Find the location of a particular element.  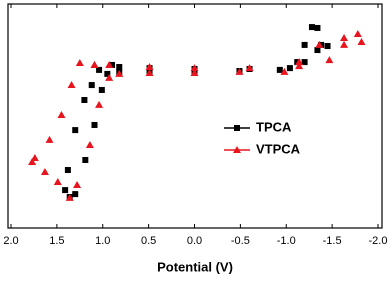

x-tick-label: 0.0 is located at coordinates (194, 241).